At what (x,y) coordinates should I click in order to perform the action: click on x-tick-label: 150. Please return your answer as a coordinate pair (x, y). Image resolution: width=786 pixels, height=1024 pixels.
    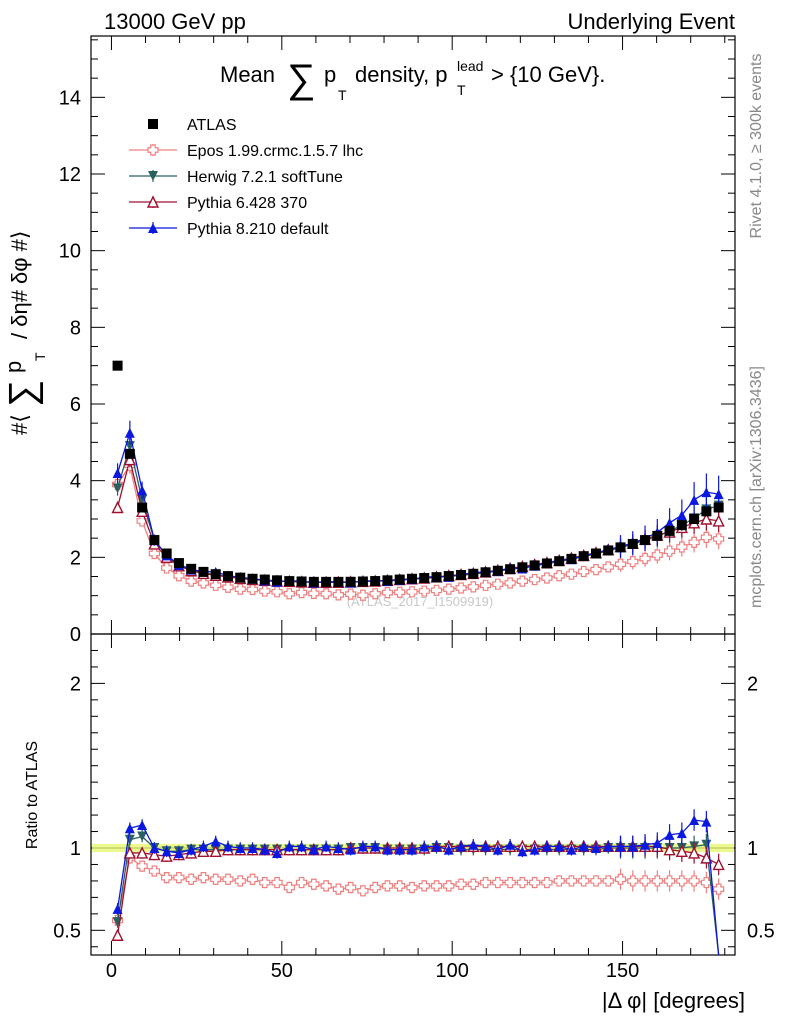
    Looking at the image, I should click on (622, 971).